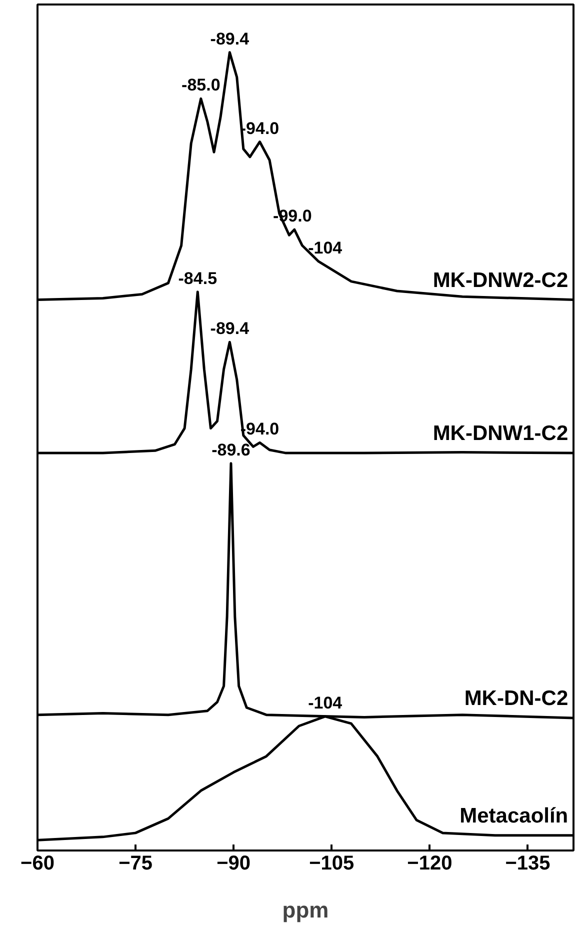 The image size is (577, 925). What do you see at coordinates (201, 85) in the screenshot?
I see `annotation: -85.0` at bounding box center [201, 85].